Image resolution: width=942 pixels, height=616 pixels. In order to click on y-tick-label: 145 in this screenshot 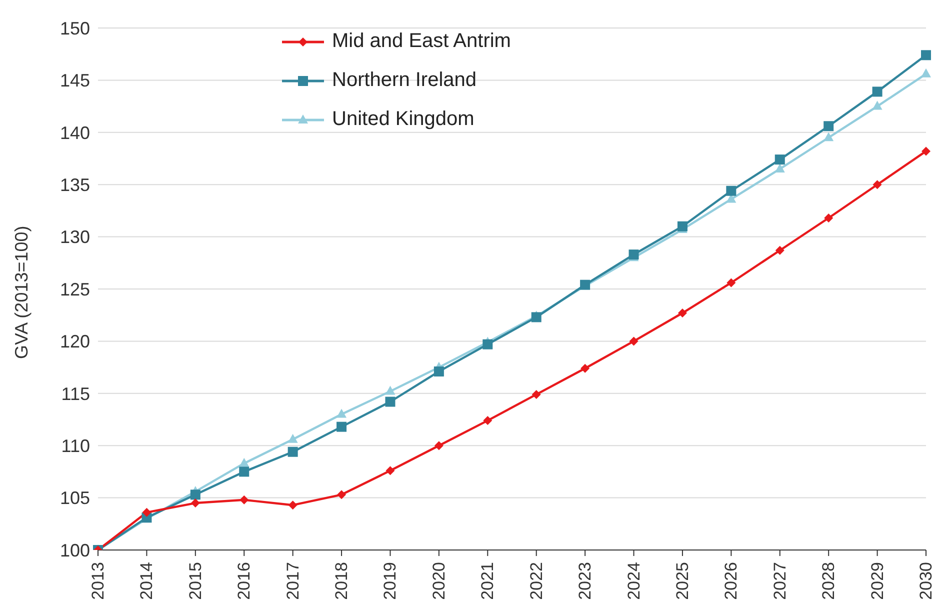, I will do `click(75, 80)`.